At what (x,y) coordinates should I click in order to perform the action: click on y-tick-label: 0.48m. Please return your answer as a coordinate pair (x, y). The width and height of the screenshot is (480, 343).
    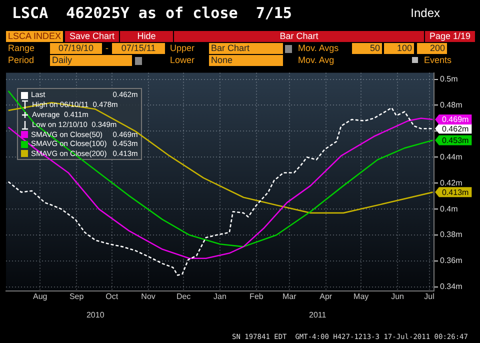
    Looking at the image, I should click on (451, 105).